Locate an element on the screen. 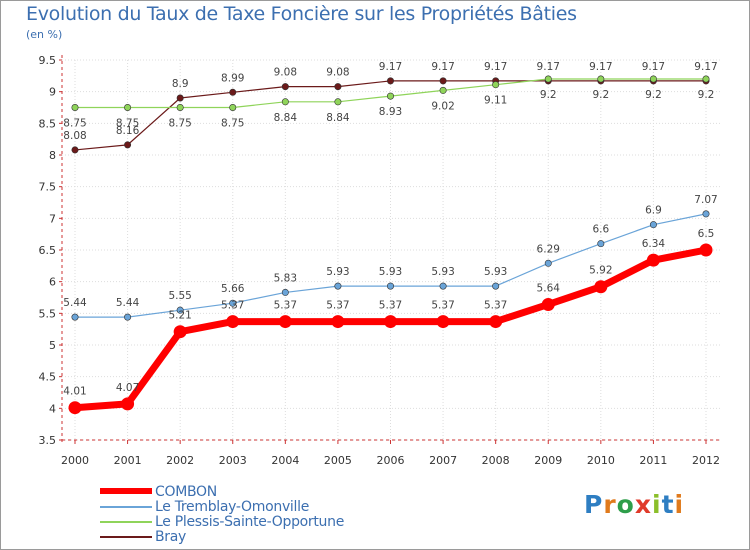 The width and height of the screenshot is (750, 550). data-label-le-tremblay-omonville: 5.44 is located at coordinates (128, 303).